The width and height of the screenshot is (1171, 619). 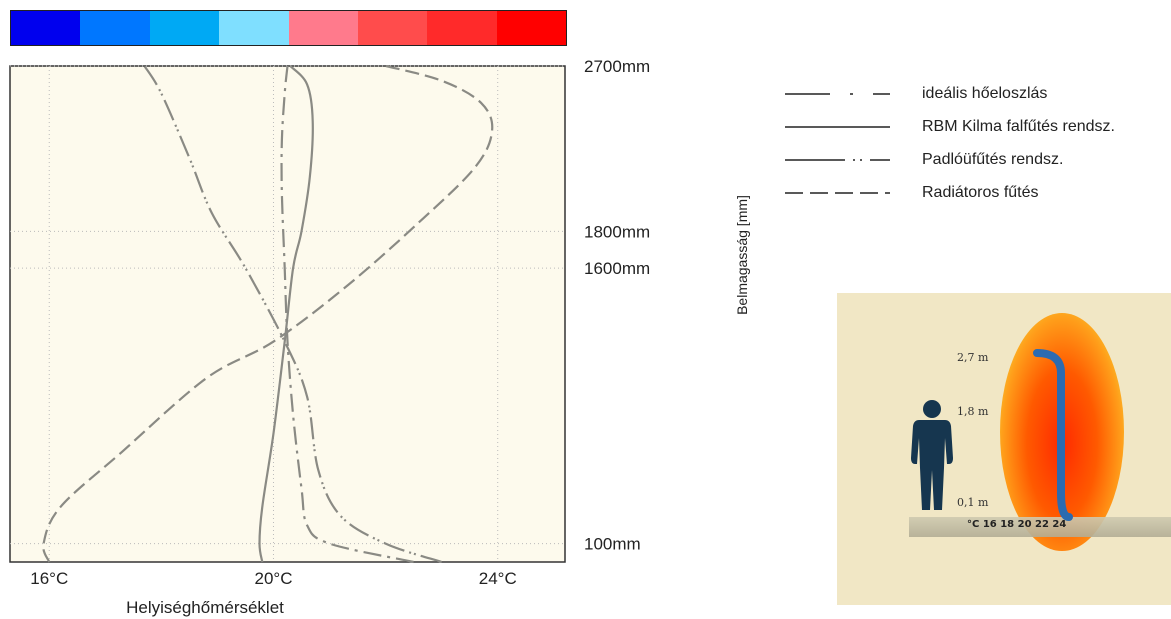 I want to click on legend-entry: RBM Kilma falfűtés rendsz., so click(x=975, y=127).